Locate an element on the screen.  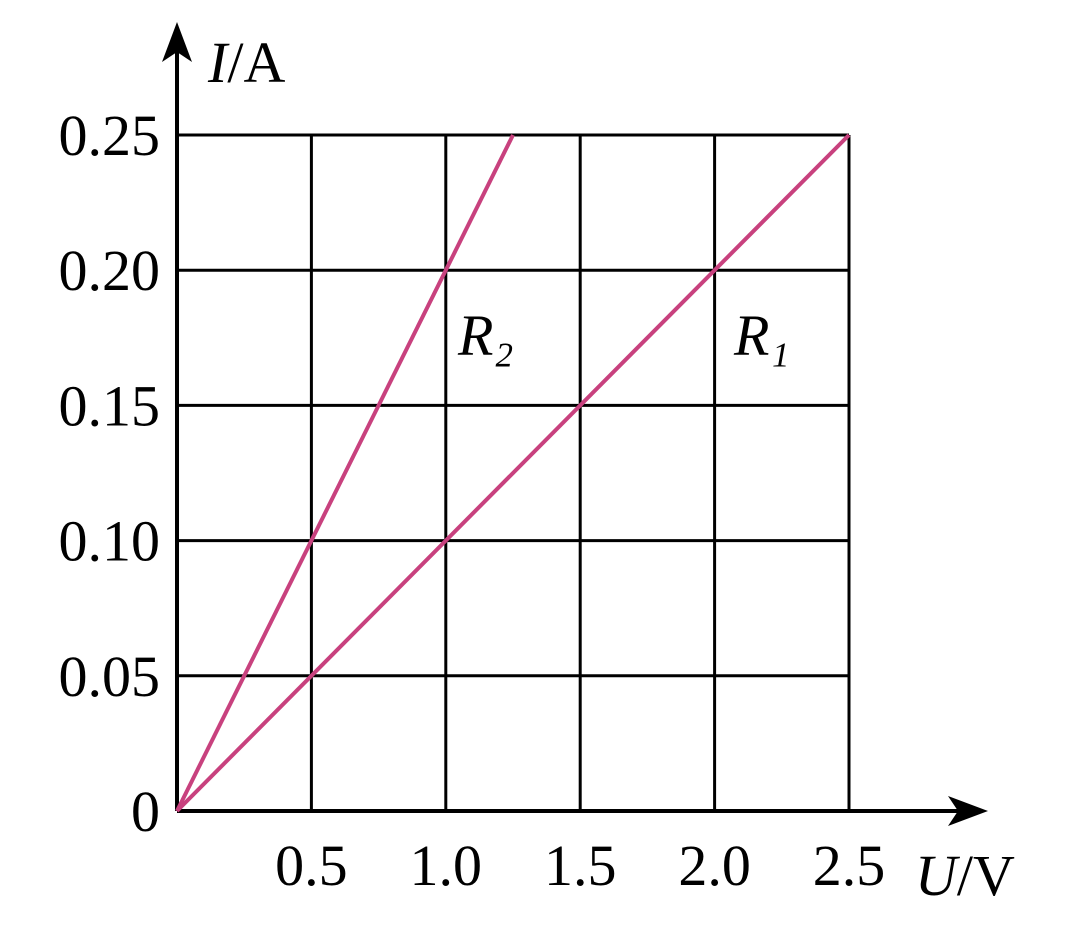
x-axis-arrow is located at coordinates (968, 811).